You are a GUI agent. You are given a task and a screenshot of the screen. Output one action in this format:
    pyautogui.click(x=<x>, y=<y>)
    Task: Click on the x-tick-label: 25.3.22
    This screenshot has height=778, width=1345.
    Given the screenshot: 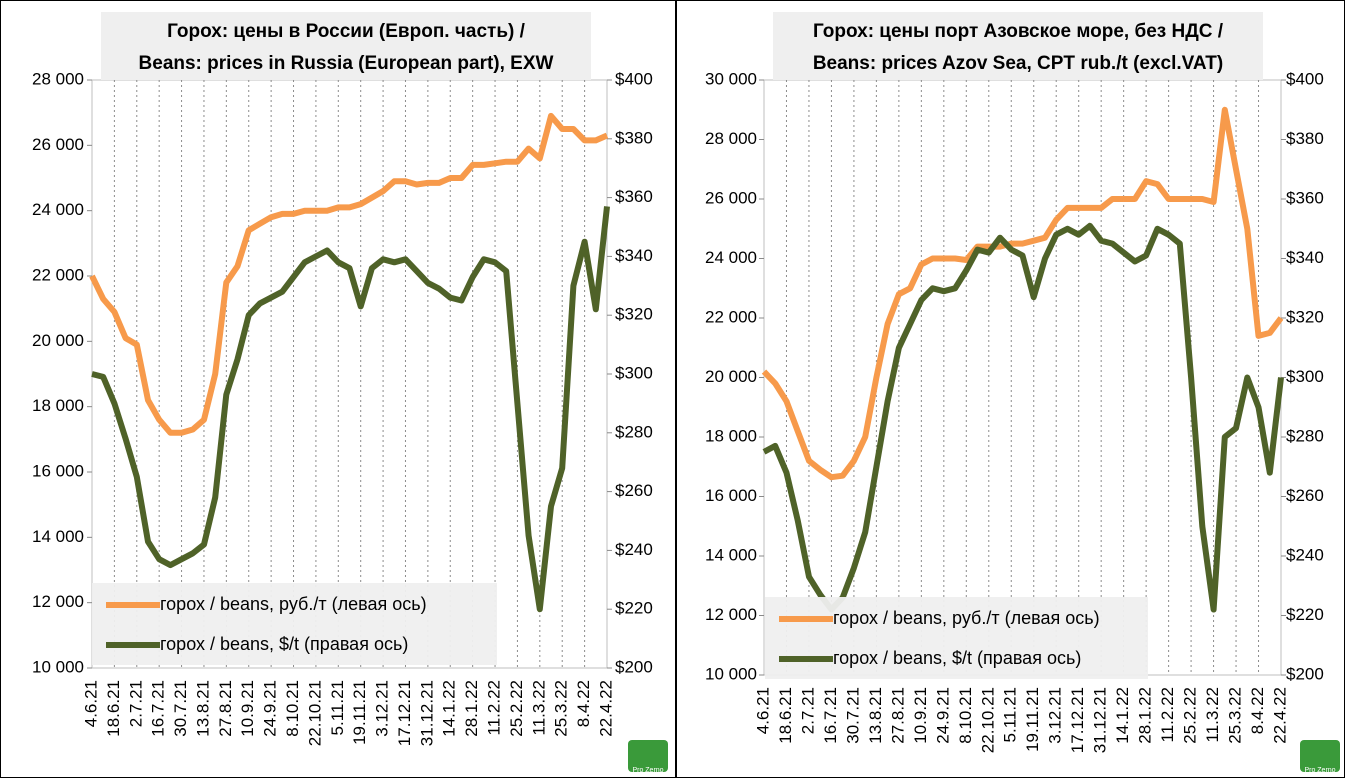 What is the action you would take?
    pyautogui.click(x=561, y=708)
    